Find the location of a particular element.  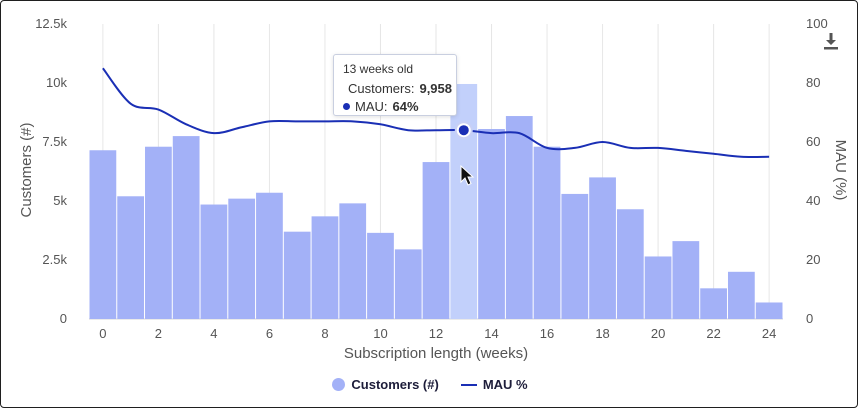

legend-customers-swatch is located at coordinates (339, 384).